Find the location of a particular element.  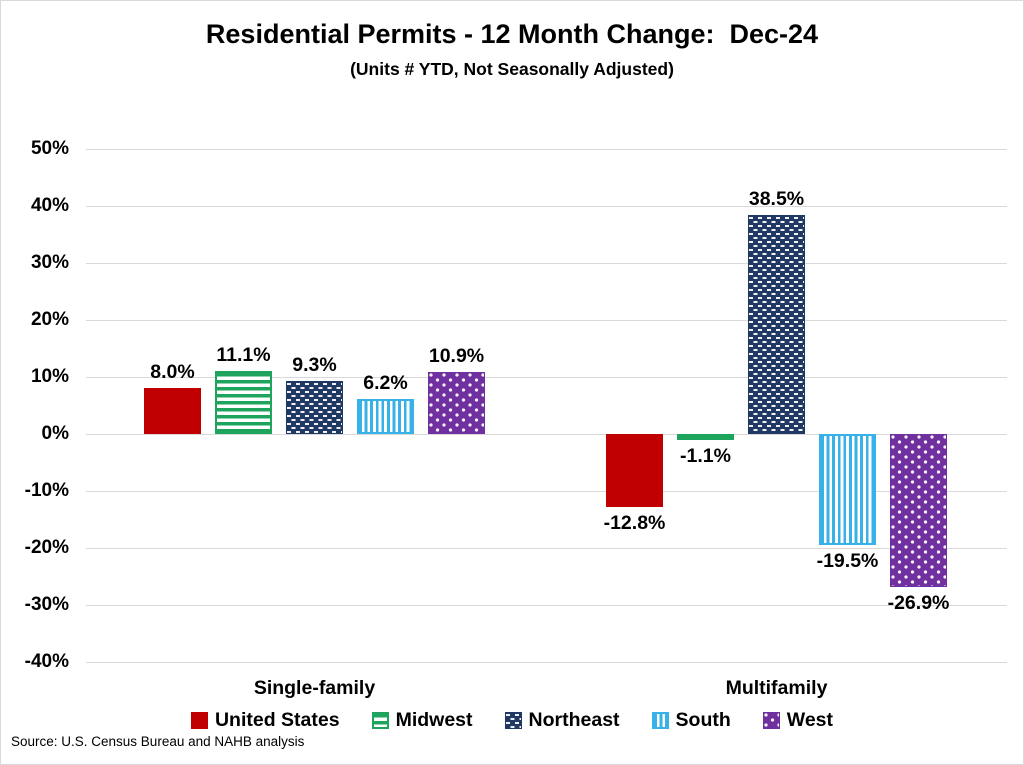

y-axis-tick-20-: 20% is located at coordinates (49, 319).